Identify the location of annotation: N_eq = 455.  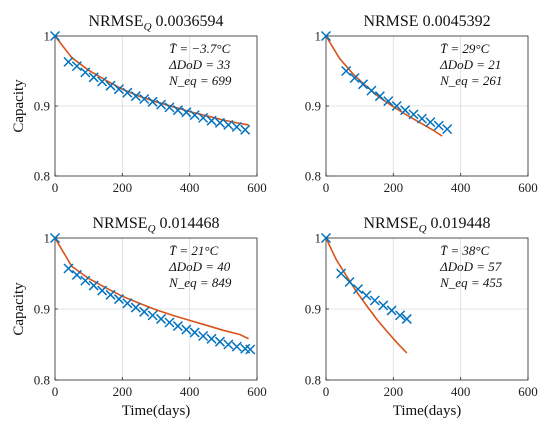
(471, 282).